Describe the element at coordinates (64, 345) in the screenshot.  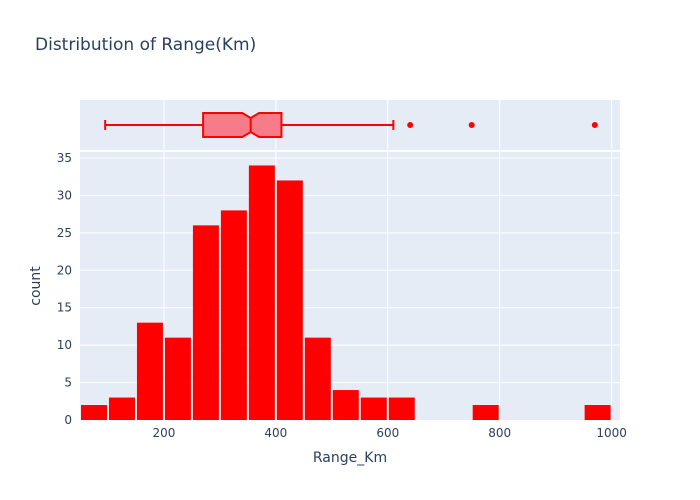
I see `y-tick-label: 10` at that location.